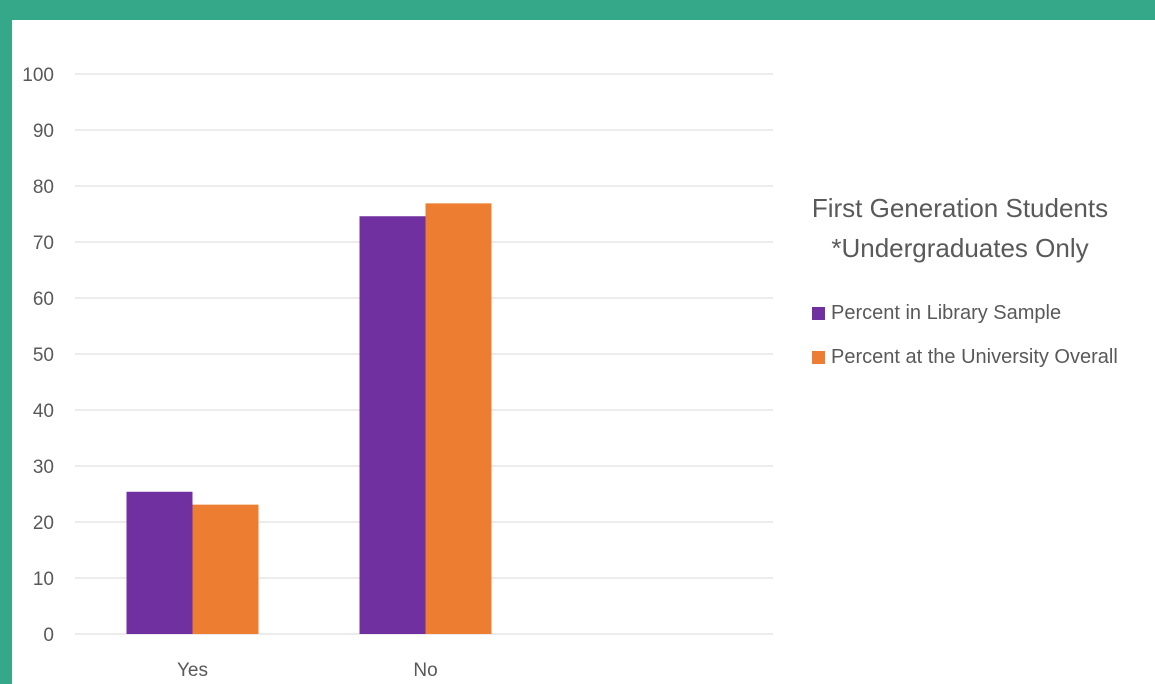 The width and height of the screenshot is (1155, 684). I want to click on y-axis-ticks: 0 10 20 30 40 50 60 70 80 90 100, so click(38, 355).